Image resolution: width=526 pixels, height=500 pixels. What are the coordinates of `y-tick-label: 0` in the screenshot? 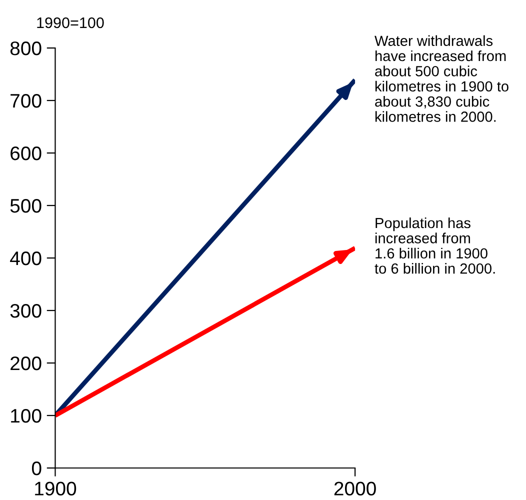 It's located at (37, 468).